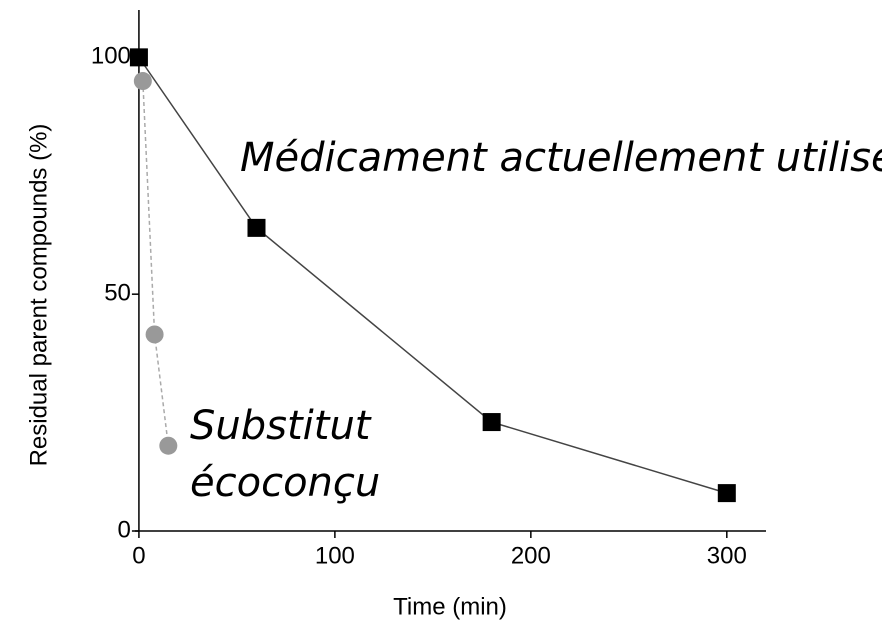 This screenshot has width=882, height=629. What do you see at coordinates (335, 555) in the screenshot?
I see `x-tick-label: 100` at bounding box center [335, 555].